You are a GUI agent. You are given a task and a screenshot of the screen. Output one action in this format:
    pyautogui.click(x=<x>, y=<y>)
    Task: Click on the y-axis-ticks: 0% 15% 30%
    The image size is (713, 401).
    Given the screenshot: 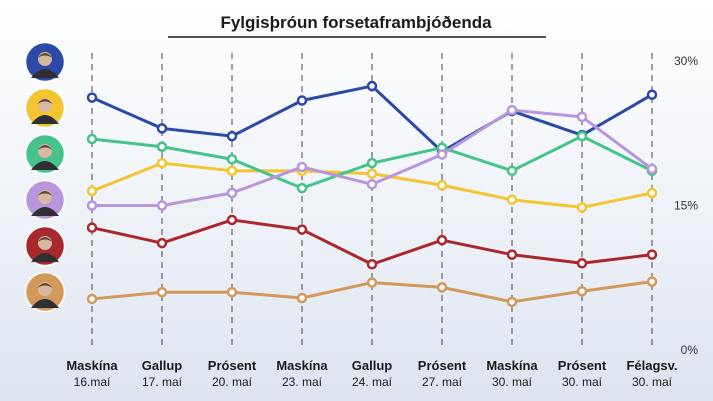 What is the action you would take?
    pyautogui.click(x=686, y=205)
    